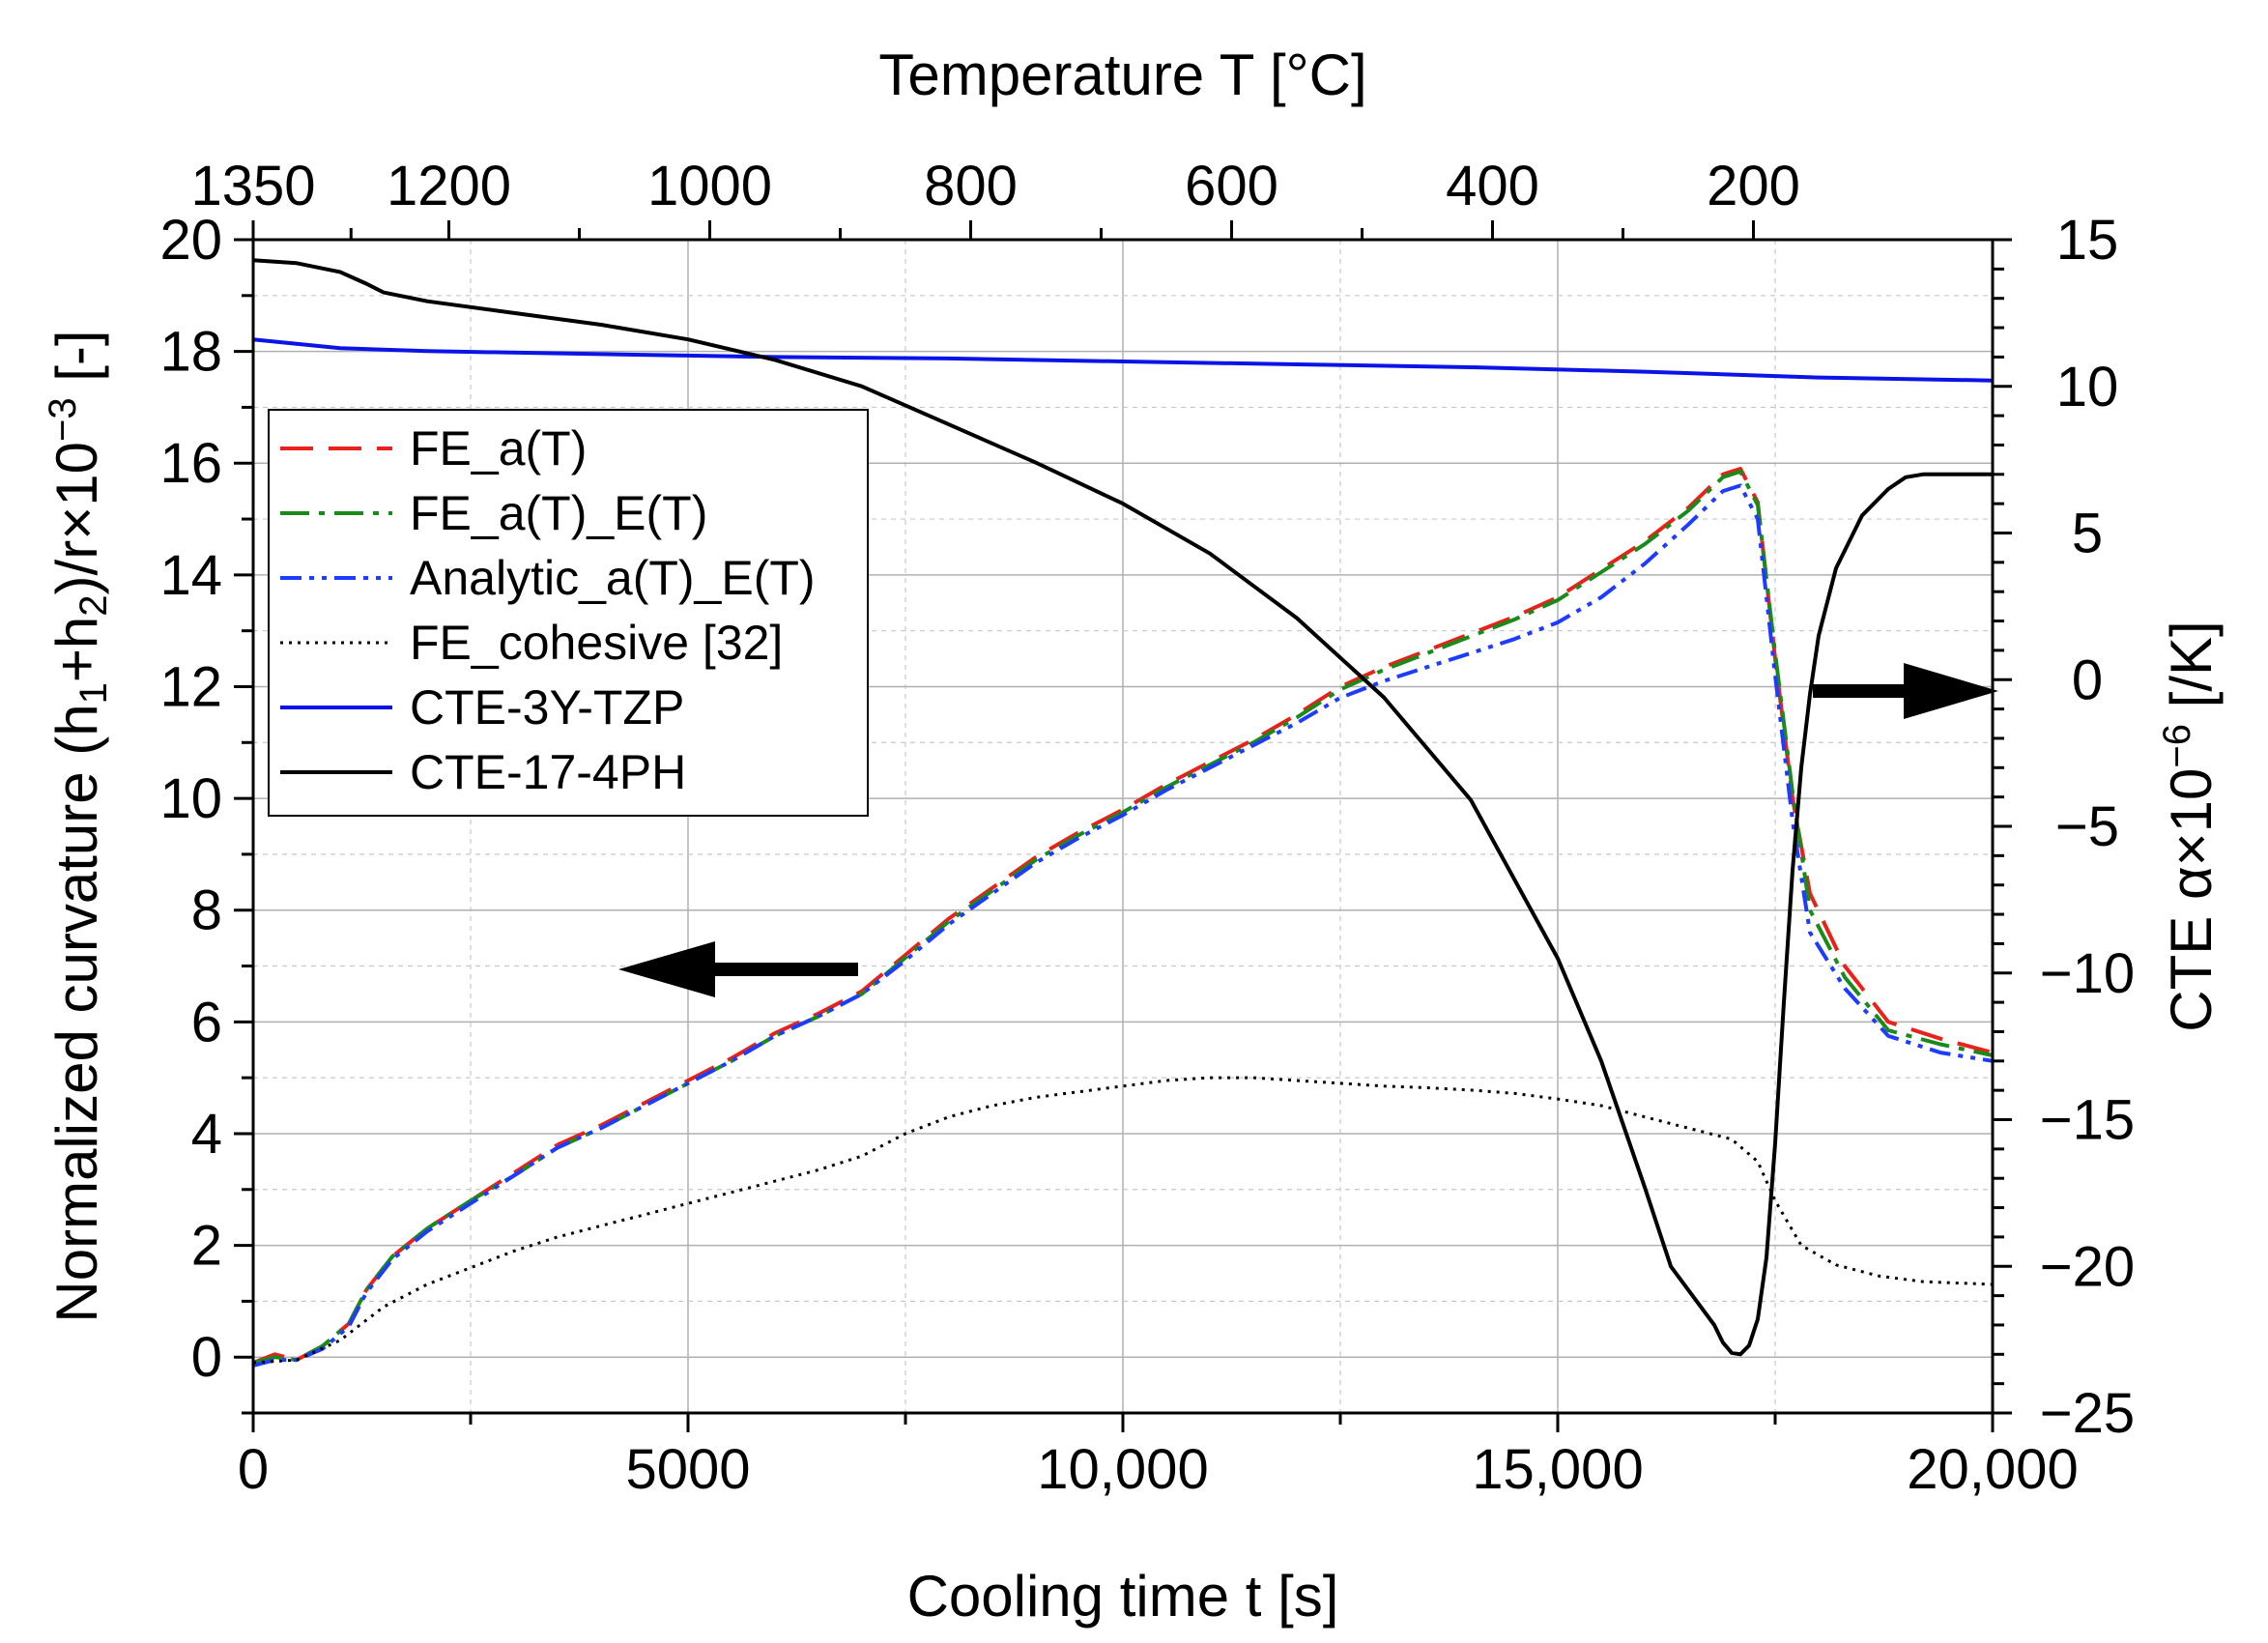  What do you see at coordinates (206, 1357) in the screenshot?
I see `y-left-tick-label: 0` at bounding box center [206, 1357].